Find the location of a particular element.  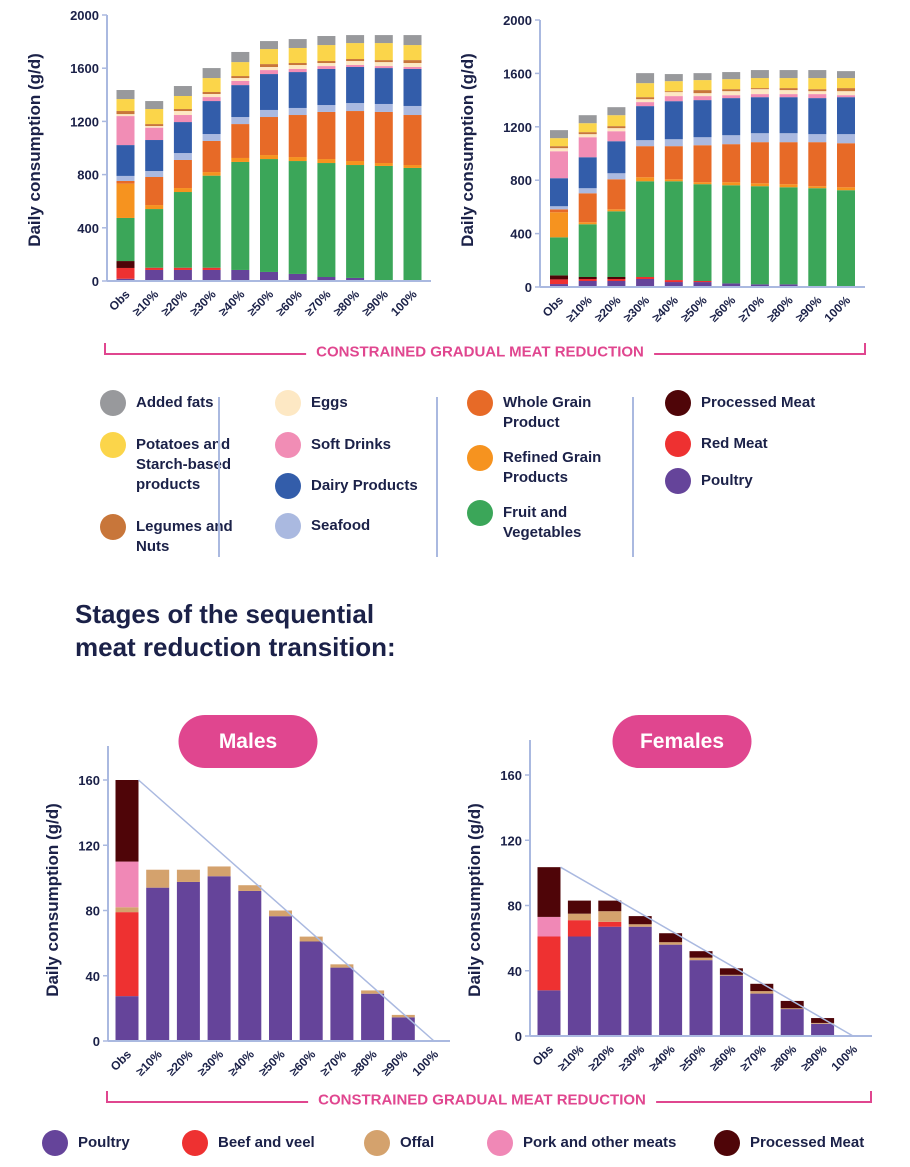

y-tick-label: 0 is located at coordinates (518, 1036).